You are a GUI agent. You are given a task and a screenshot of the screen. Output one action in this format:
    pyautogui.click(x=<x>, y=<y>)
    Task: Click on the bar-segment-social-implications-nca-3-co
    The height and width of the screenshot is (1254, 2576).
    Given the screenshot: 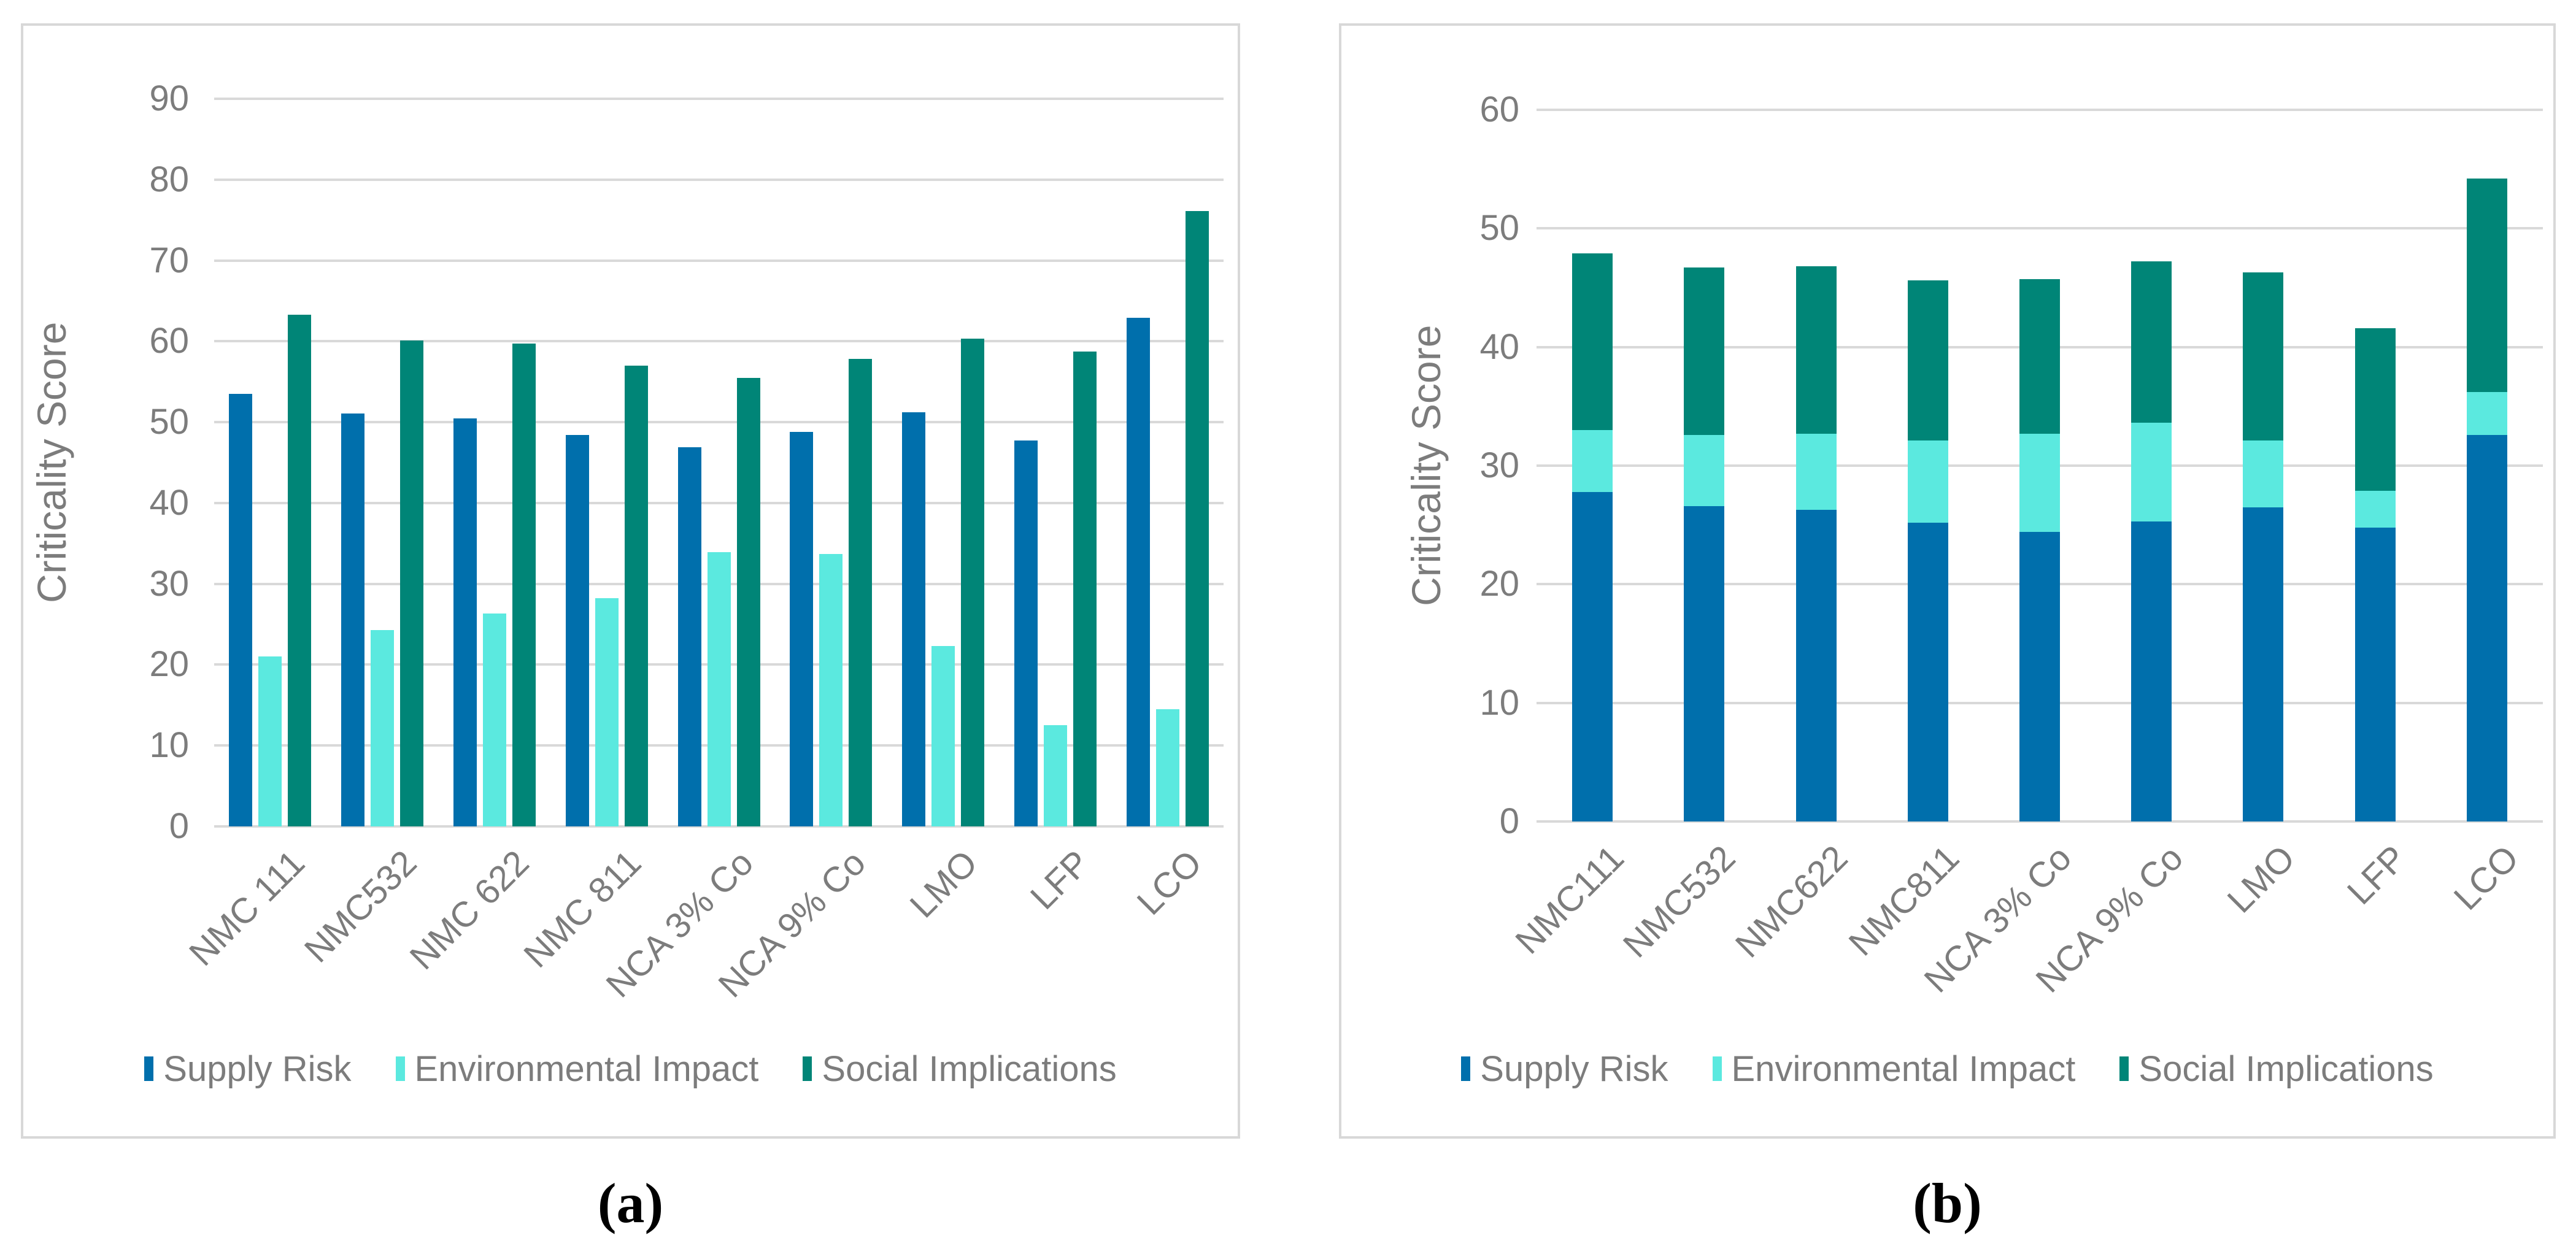 What is the action you would take?
    pyautogui.click(x=2039, y=356)
    